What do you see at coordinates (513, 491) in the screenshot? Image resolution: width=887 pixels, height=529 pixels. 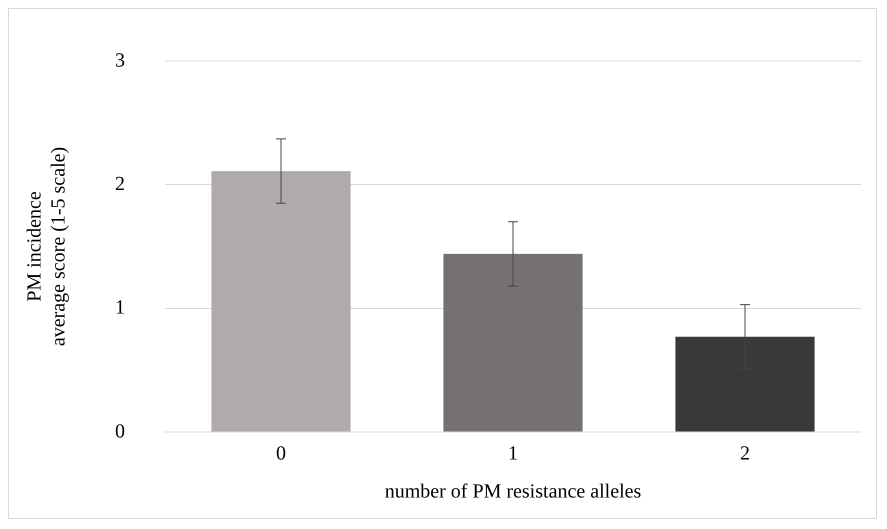 I see `x-axis-title: number of PM resistance alleles` at bounding box center [513, 491].